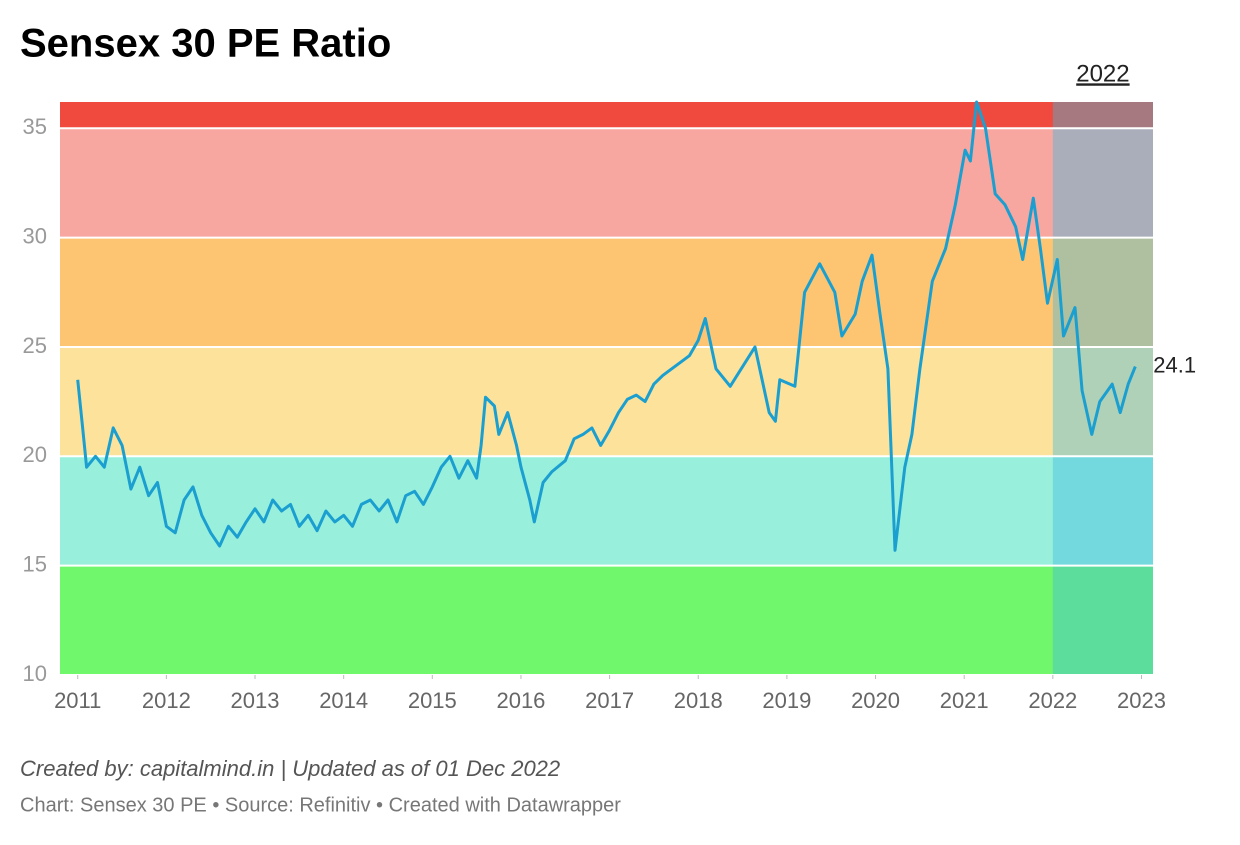 This screenshot has height=845, width=1240. I want to click on x-tick-label: 2018, so click(698, 700).